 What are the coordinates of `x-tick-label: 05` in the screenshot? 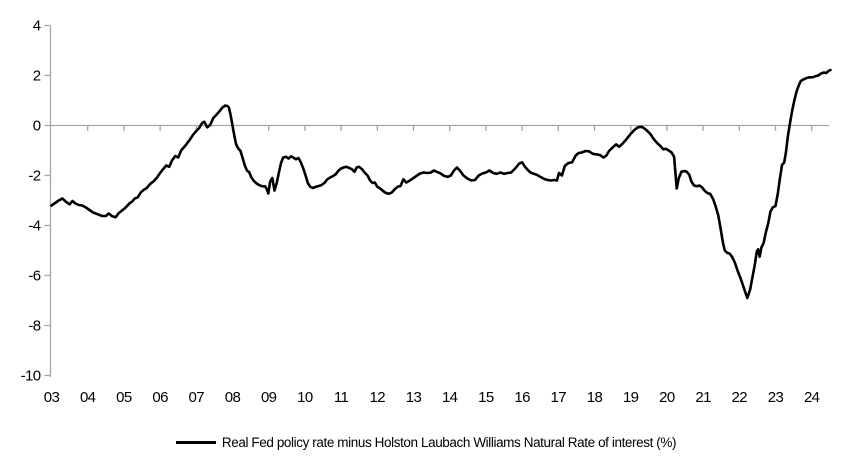 It's located at (124, 397).